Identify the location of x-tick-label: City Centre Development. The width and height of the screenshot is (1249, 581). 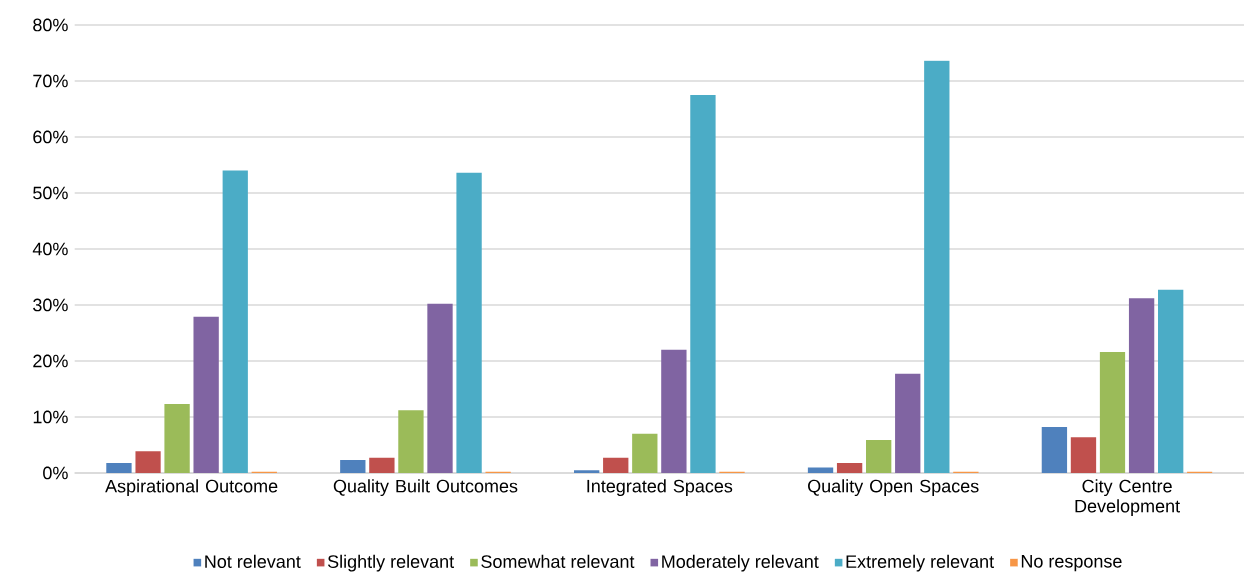
(1127, 498).